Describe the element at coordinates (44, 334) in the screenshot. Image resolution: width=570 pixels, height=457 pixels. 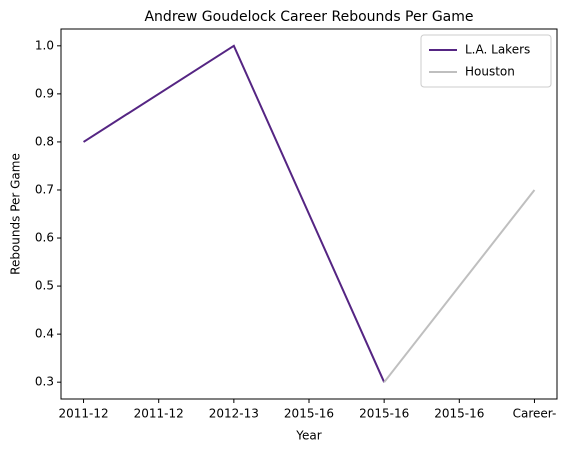
I see `y-tick-label: 0.4` at that location.